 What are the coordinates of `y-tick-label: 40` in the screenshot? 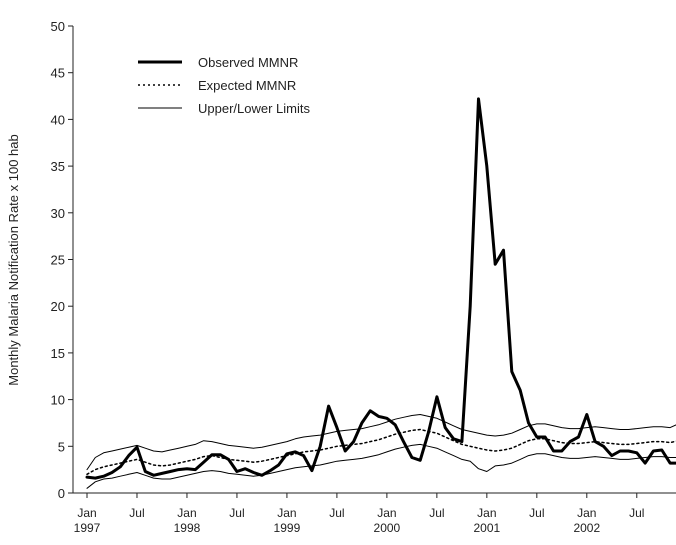 It's located at (58, 119).